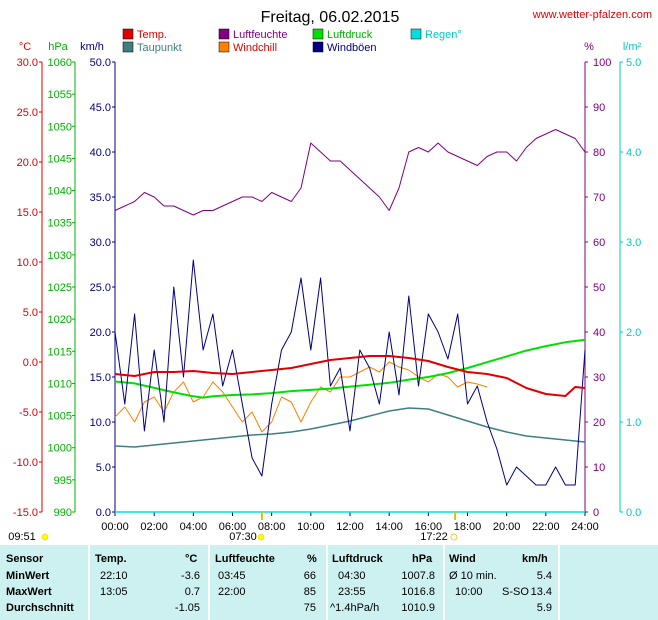  Describe the element at coordinates (272, 527) in the screenshot. I see `time-tick-label: 08:00` at that location.